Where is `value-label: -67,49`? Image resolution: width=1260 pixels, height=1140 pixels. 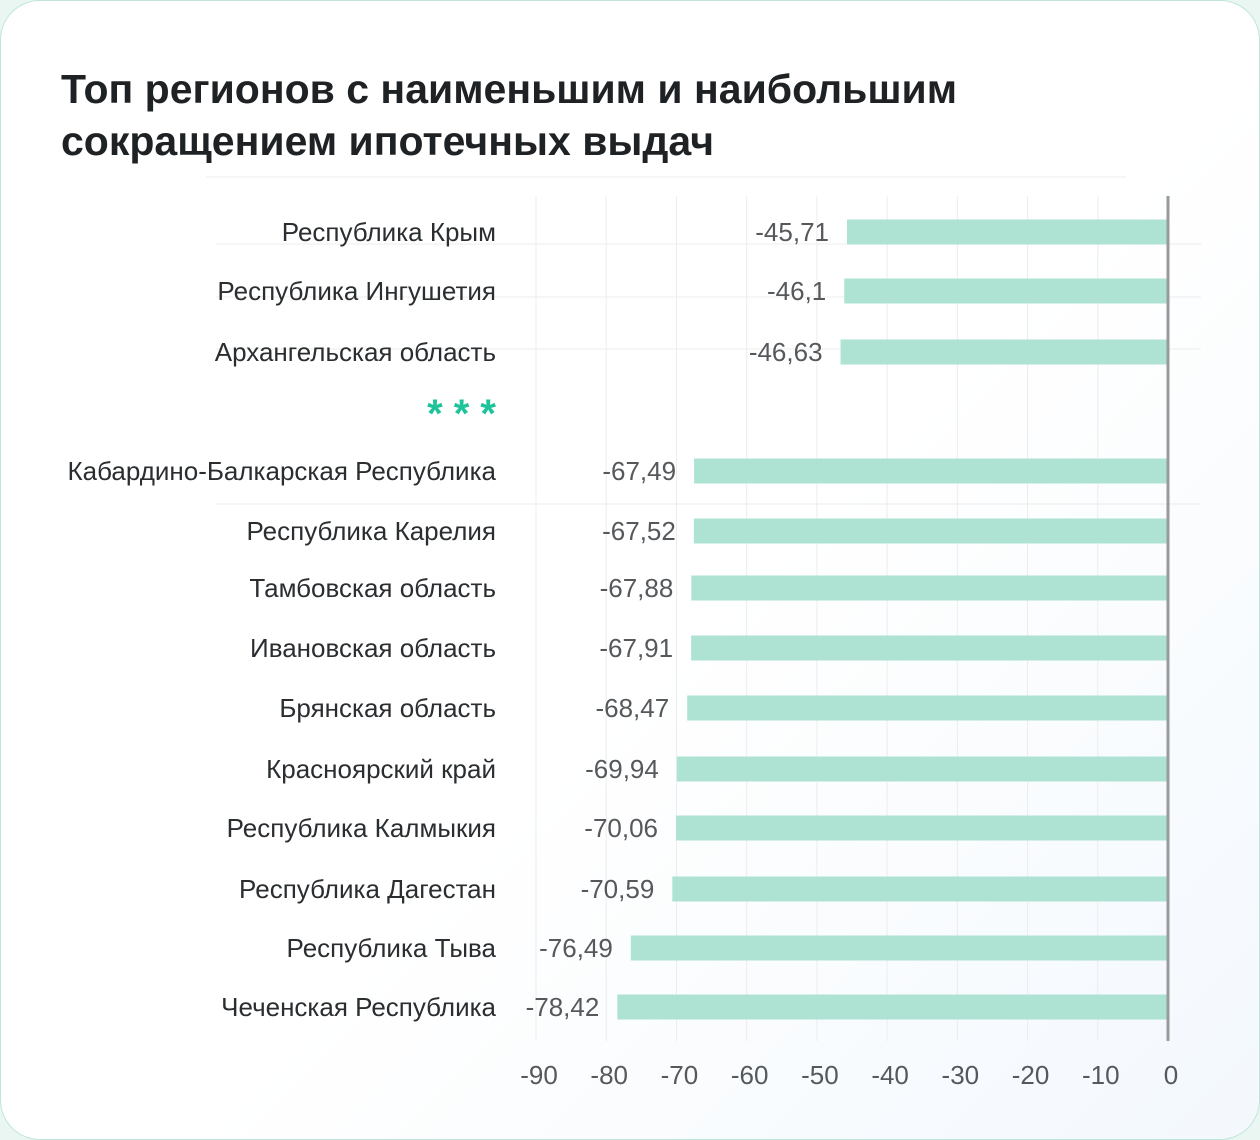
value-label: -67,49 is located at coordinates (639, 471).